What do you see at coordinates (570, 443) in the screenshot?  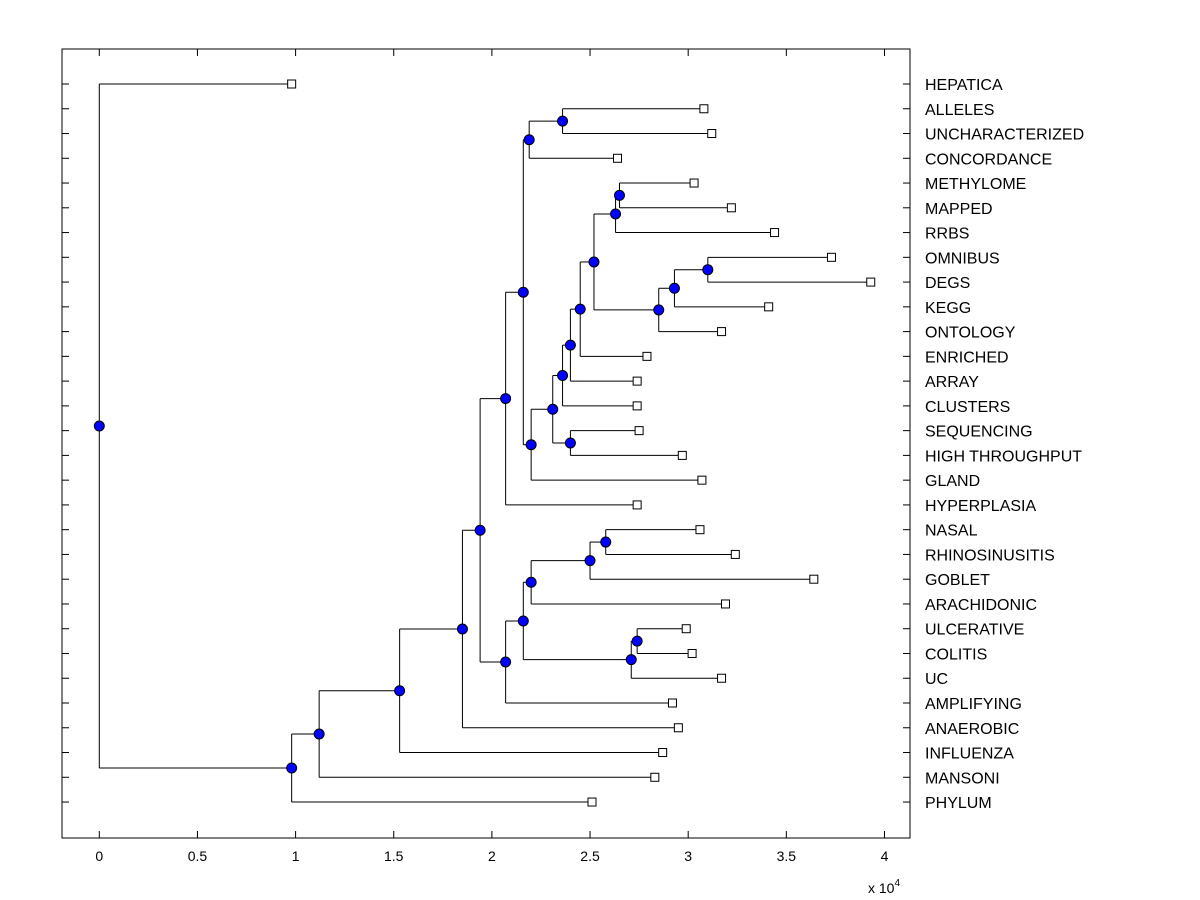 I see `node-marker-n_t8` at bounding box center [570, 443].